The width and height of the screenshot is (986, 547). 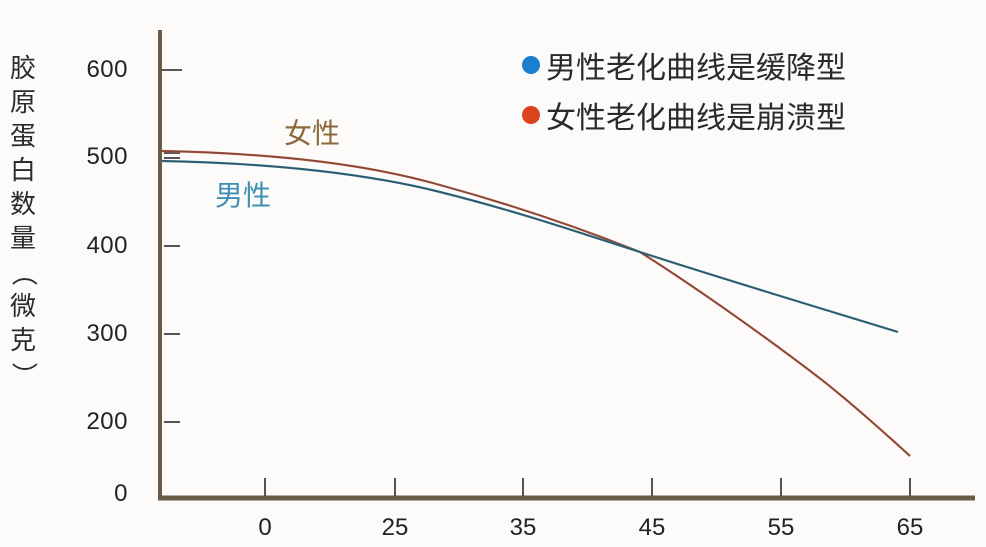 What do you see at coordinates (312, 133) in the screenshot?
I see `female-series-label: 女性` at bounding box center [312, 133].